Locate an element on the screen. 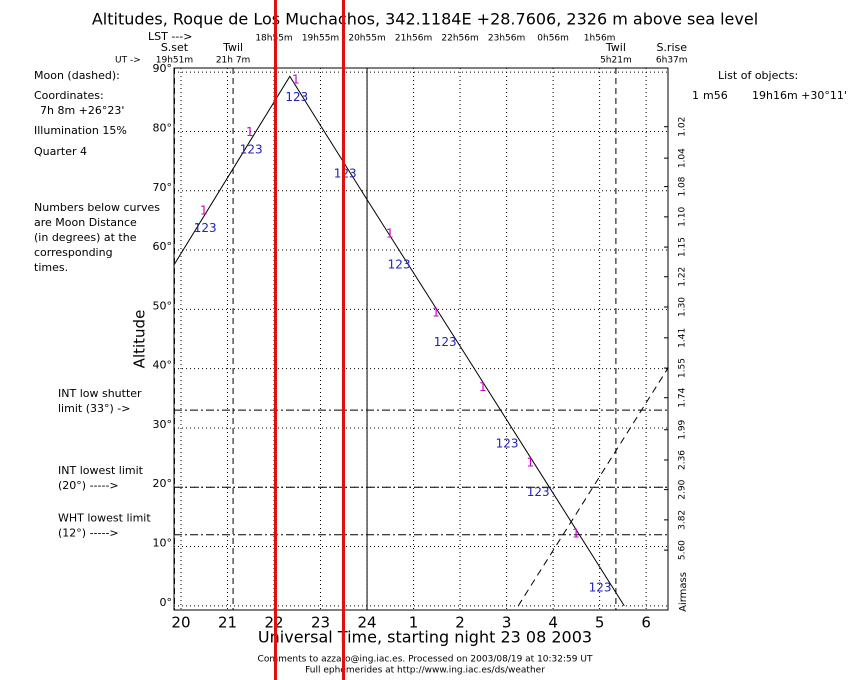 This screenshot has height=680, width=850. lst-tick-label: 0h56m is located at coordinates (553, 39).